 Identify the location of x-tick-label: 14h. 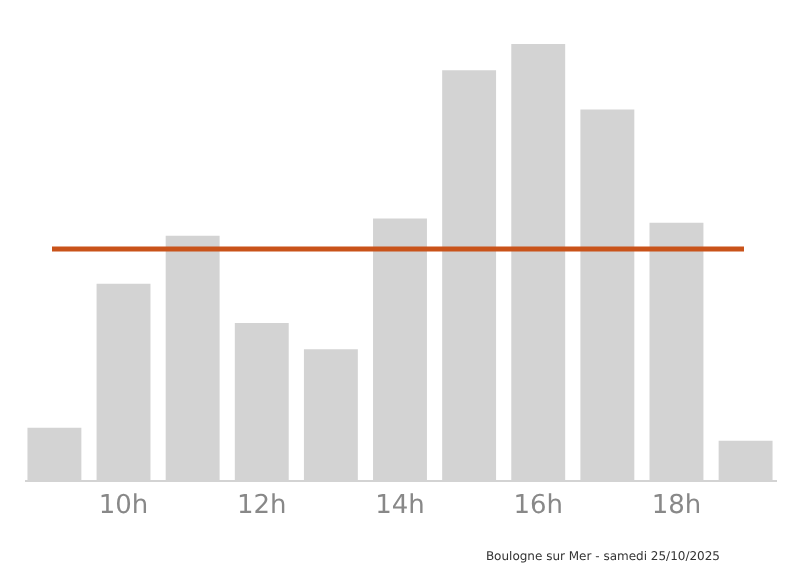
(400, 506).